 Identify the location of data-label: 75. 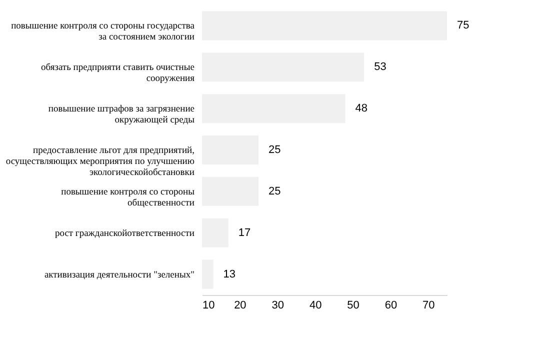
(463, 26).